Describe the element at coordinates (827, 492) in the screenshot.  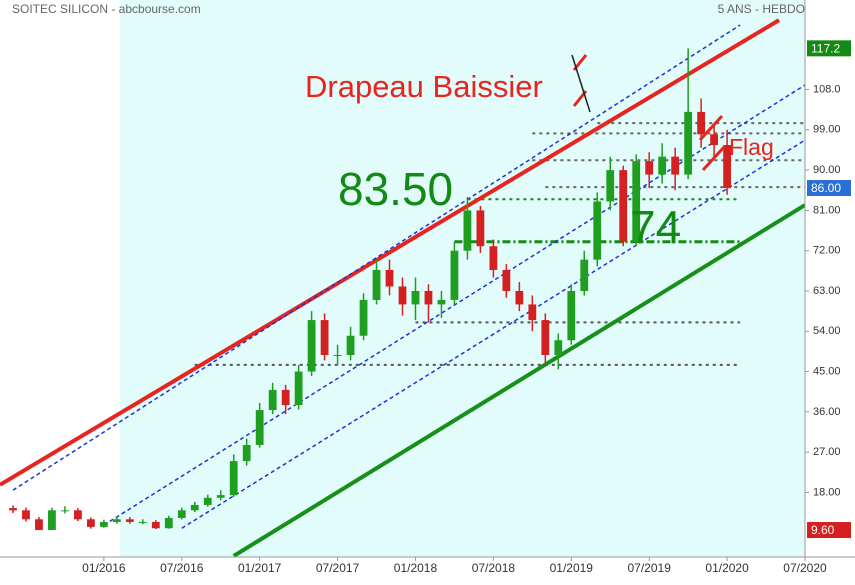
I see `y-tick-label: 18.00` at that location.